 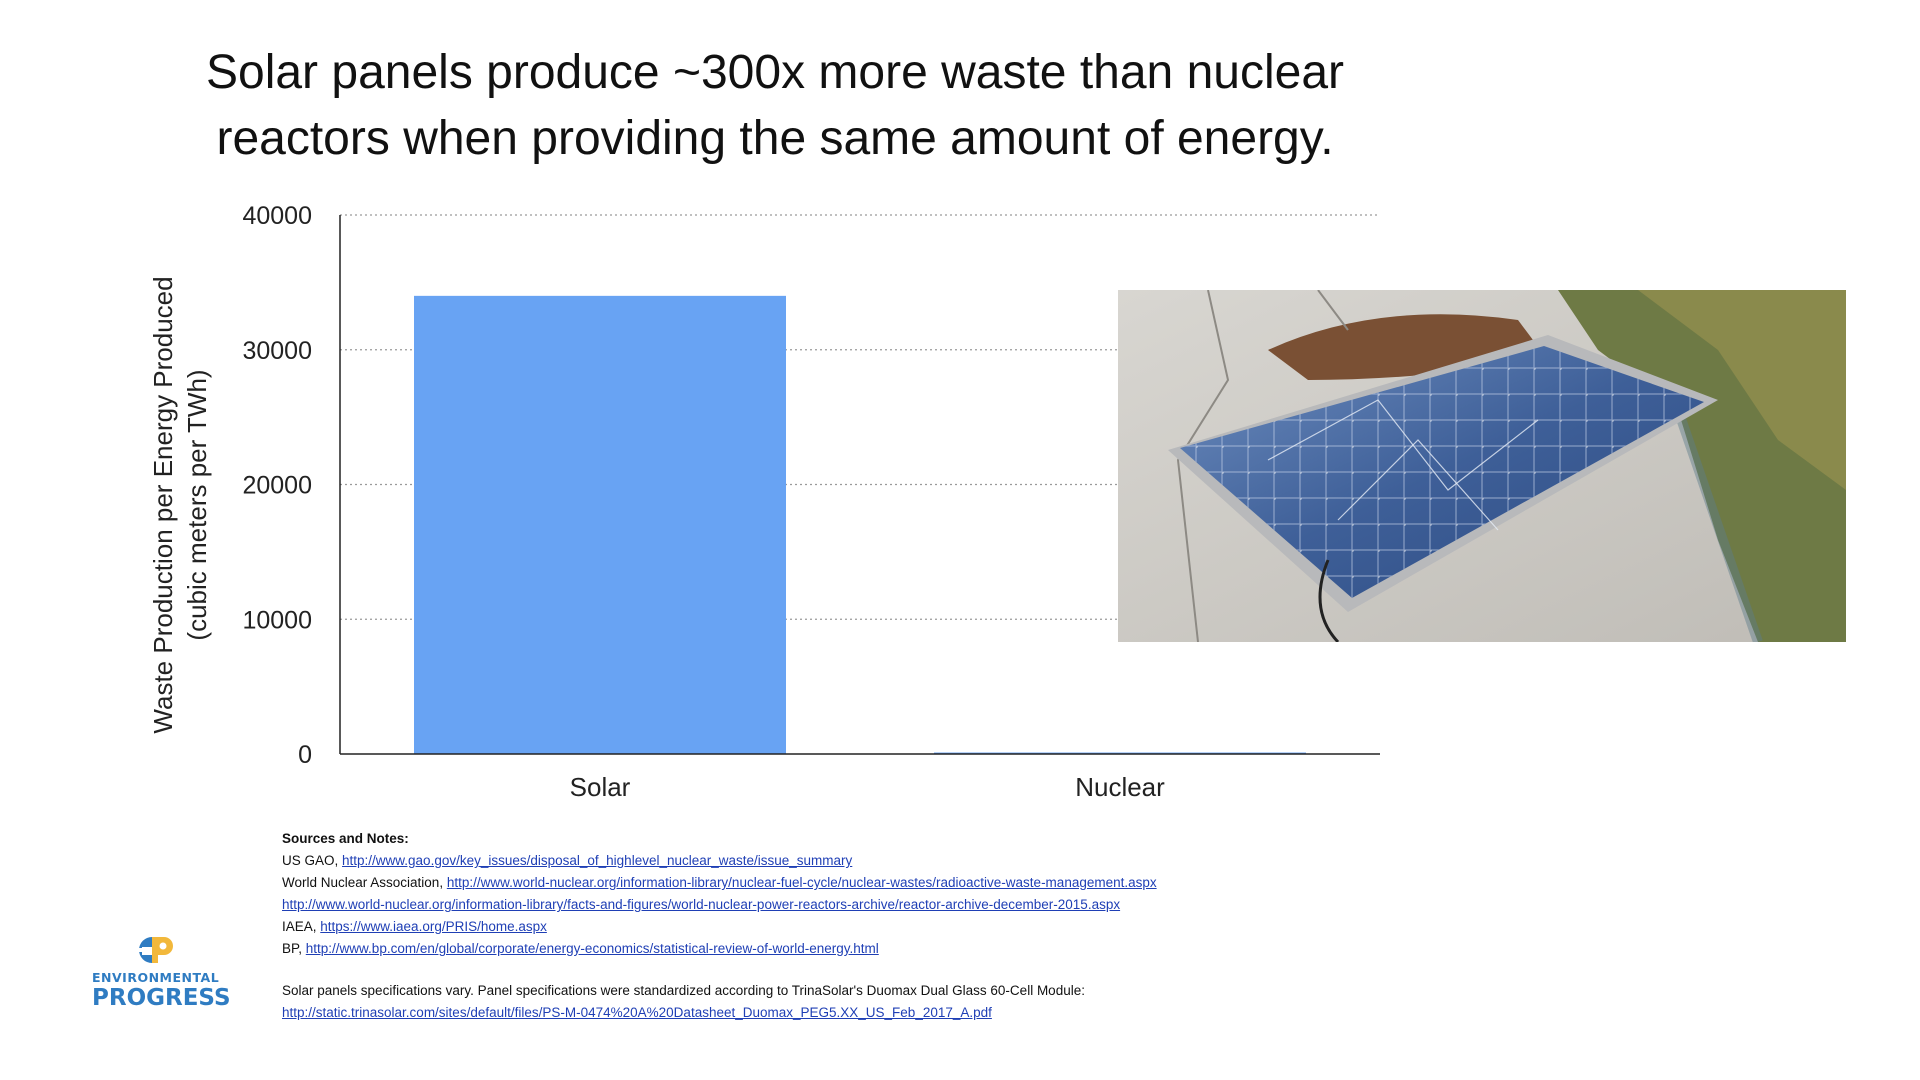 What do you see at coordinates (161, 998) in the screenshot?
I see `logo-line-2: PROGRESS` at bounding box center [161, 998].